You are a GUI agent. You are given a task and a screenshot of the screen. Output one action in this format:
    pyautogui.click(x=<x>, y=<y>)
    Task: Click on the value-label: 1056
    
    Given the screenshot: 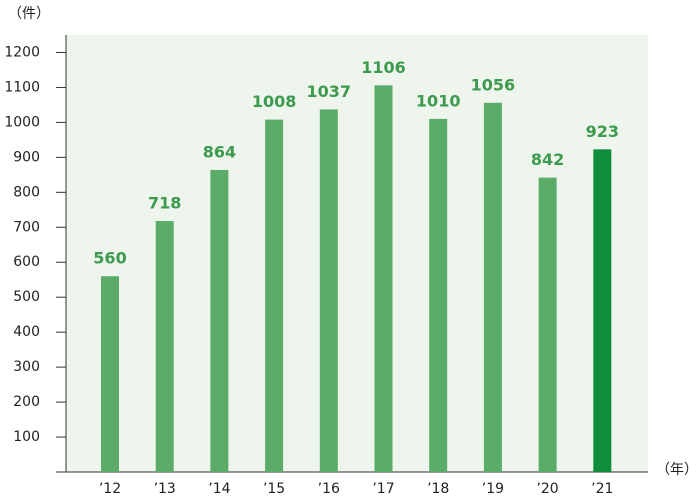 What is the action you would take?
    pyautogui.click(x=493, y=84)
    